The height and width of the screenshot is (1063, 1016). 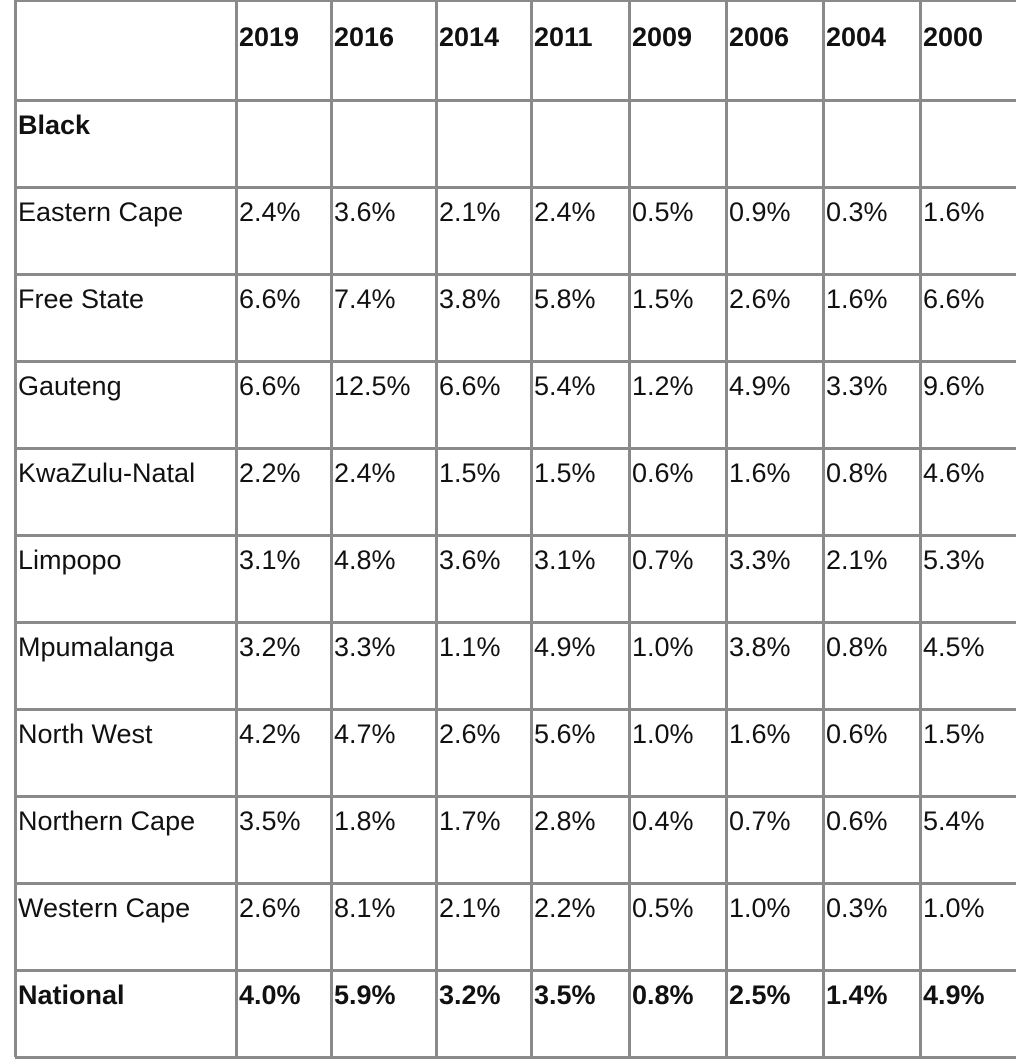 I want to click on table-cell: 8.1%, so click(x=365, y=908).